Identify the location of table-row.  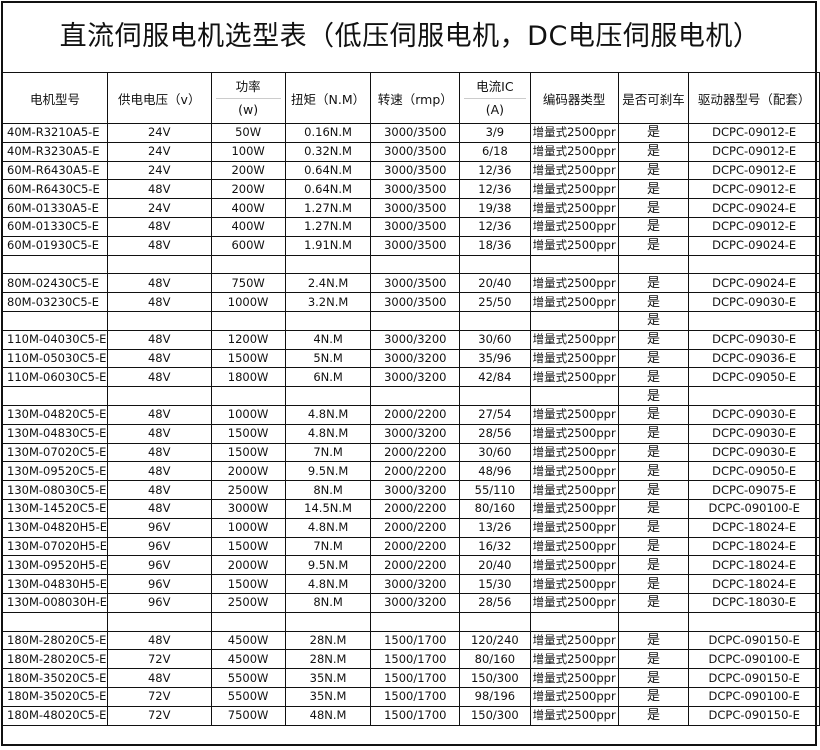
(411, 621).